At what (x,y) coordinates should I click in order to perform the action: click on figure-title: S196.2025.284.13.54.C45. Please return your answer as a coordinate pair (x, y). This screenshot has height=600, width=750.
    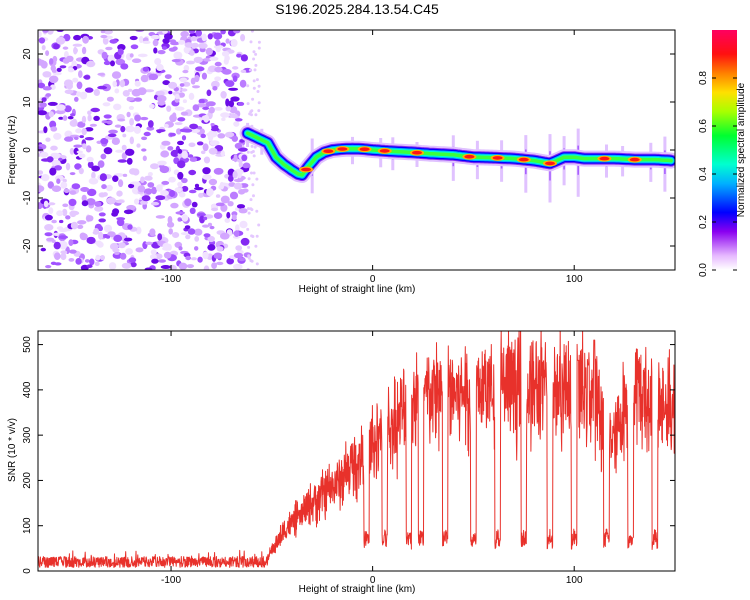
    Looking at the image, I should click on (357, 9).